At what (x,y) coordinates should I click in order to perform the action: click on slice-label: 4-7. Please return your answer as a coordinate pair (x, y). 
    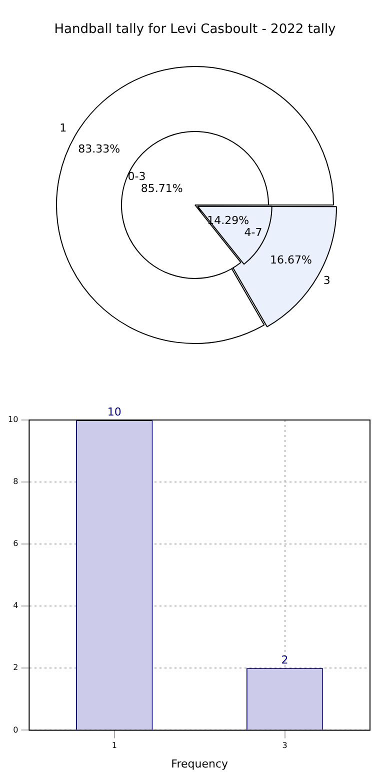
    Looking at the image, I should click on (253, 232).